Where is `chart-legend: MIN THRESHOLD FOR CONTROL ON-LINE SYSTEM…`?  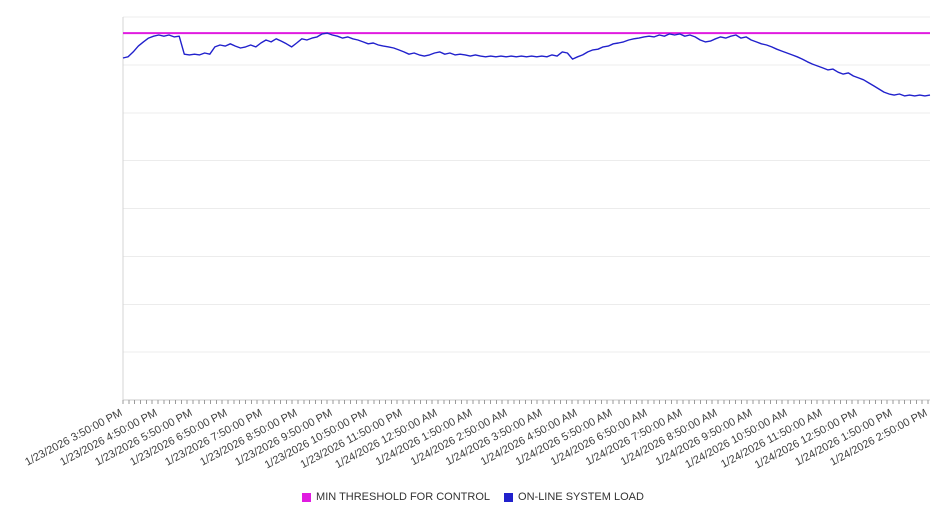
chart-legend: MIN THRESHOLD FOR CONTROL ON-LINE SYSTEM… is located at coordinates (473, 497).